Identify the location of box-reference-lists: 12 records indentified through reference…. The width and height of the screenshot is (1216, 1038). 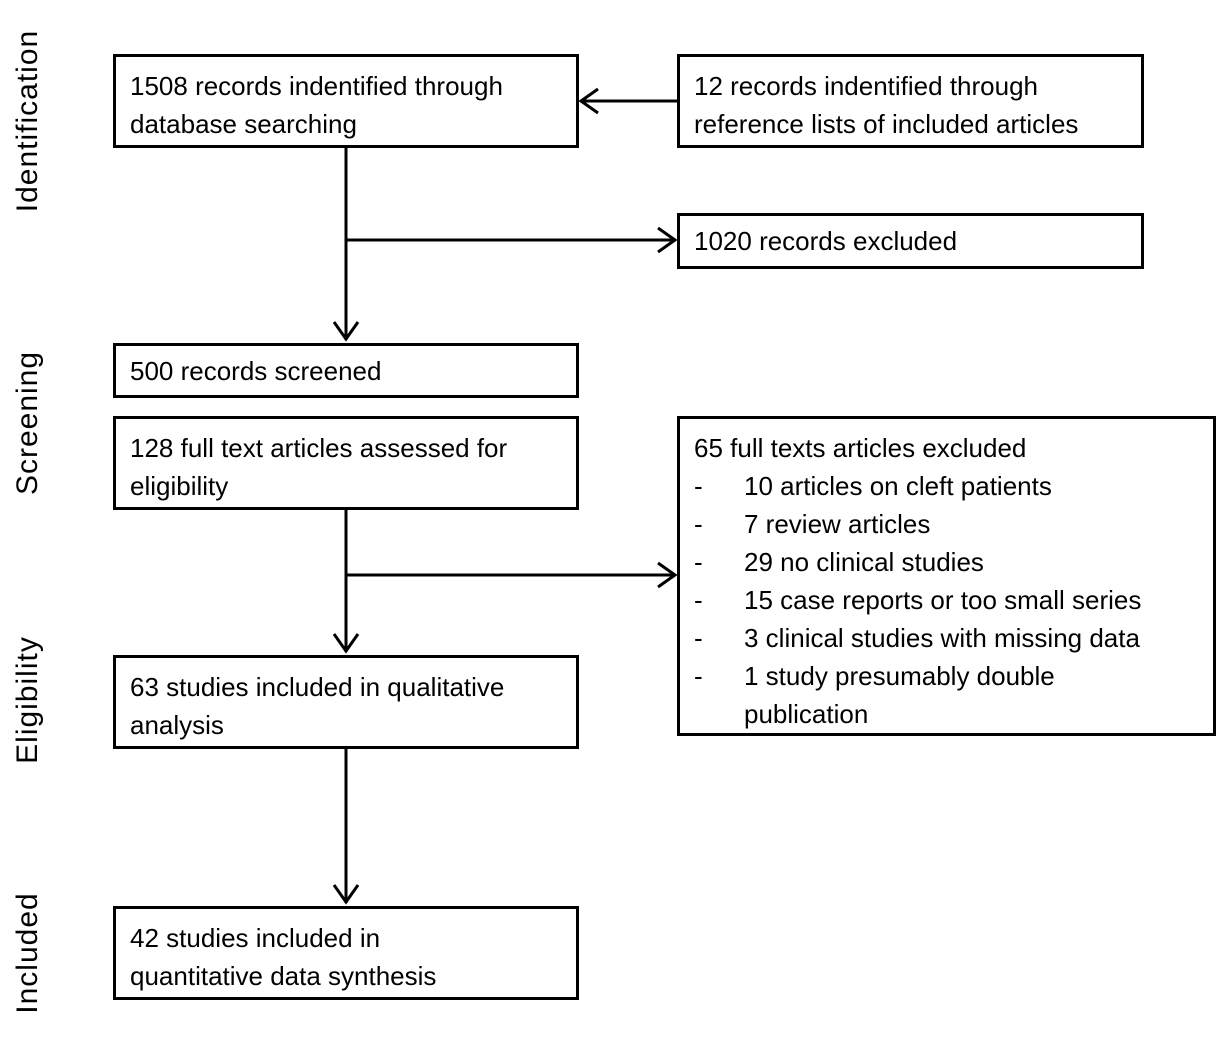
(910, 101).